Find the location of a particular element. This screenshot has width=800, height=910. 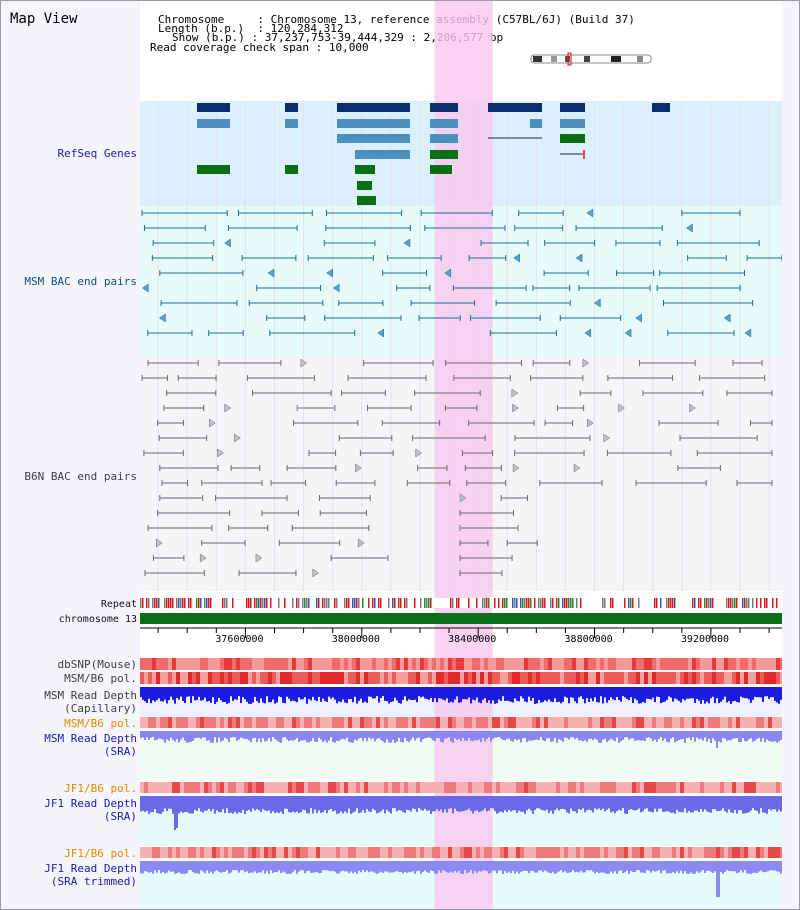

track-label-dbsnp: dbSNP(Mouse) is located at coordinates (97, 664).